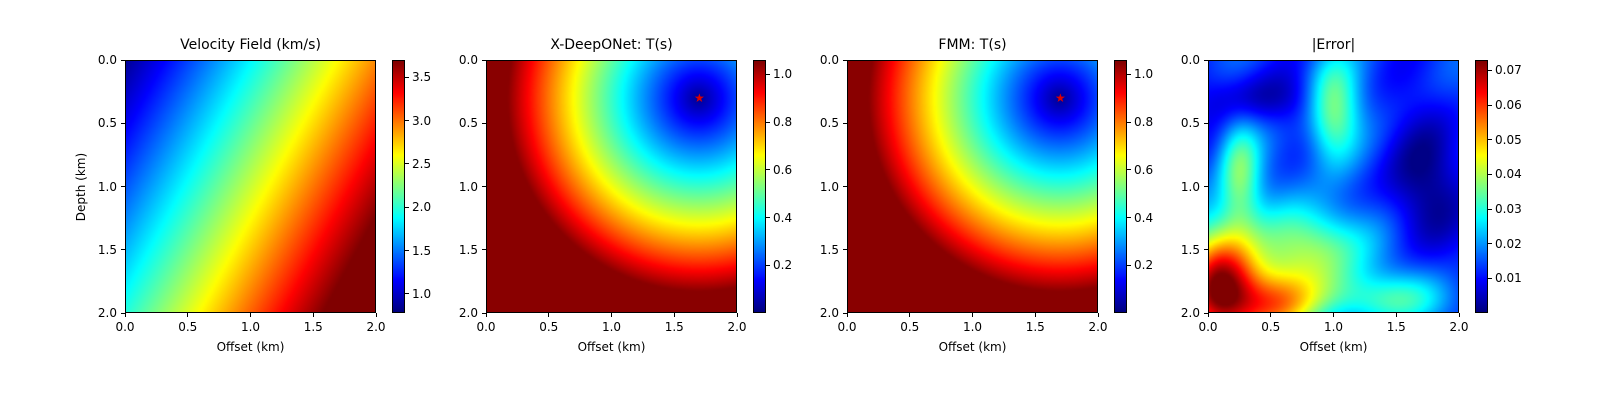 Image resolution: width=1600 pixels, height=400 pixels. Describe the element at coordinates (422, 163) in the screenshot. I see `colorbar-tick-label: 2.5` at that location.